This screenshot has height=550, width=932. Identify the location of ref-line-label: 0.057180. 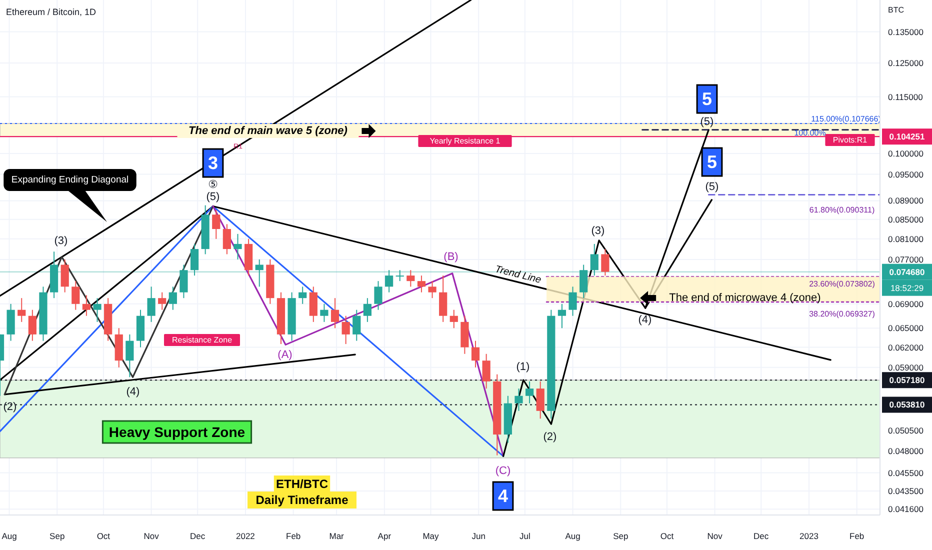
(907, 380).